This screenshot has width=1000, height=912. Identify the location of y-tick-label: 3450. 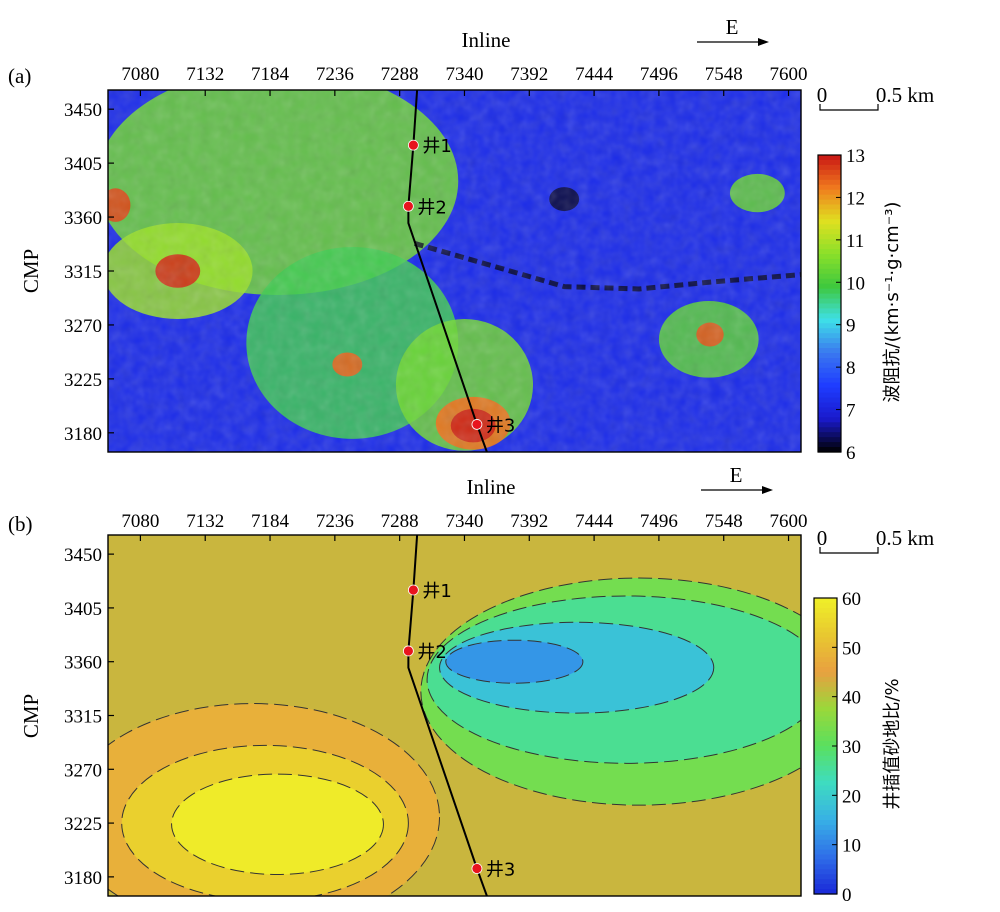
(83, 110).